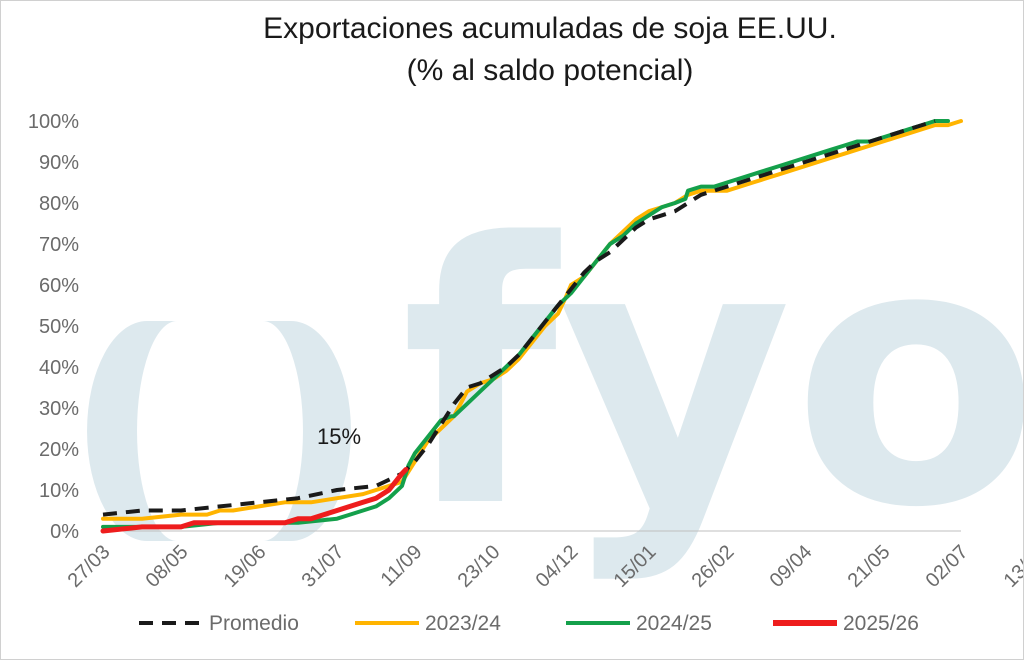  Describe the element at coordinates (59, 245) in the screenshot. I see `y-tick-label: 70%` at that location.